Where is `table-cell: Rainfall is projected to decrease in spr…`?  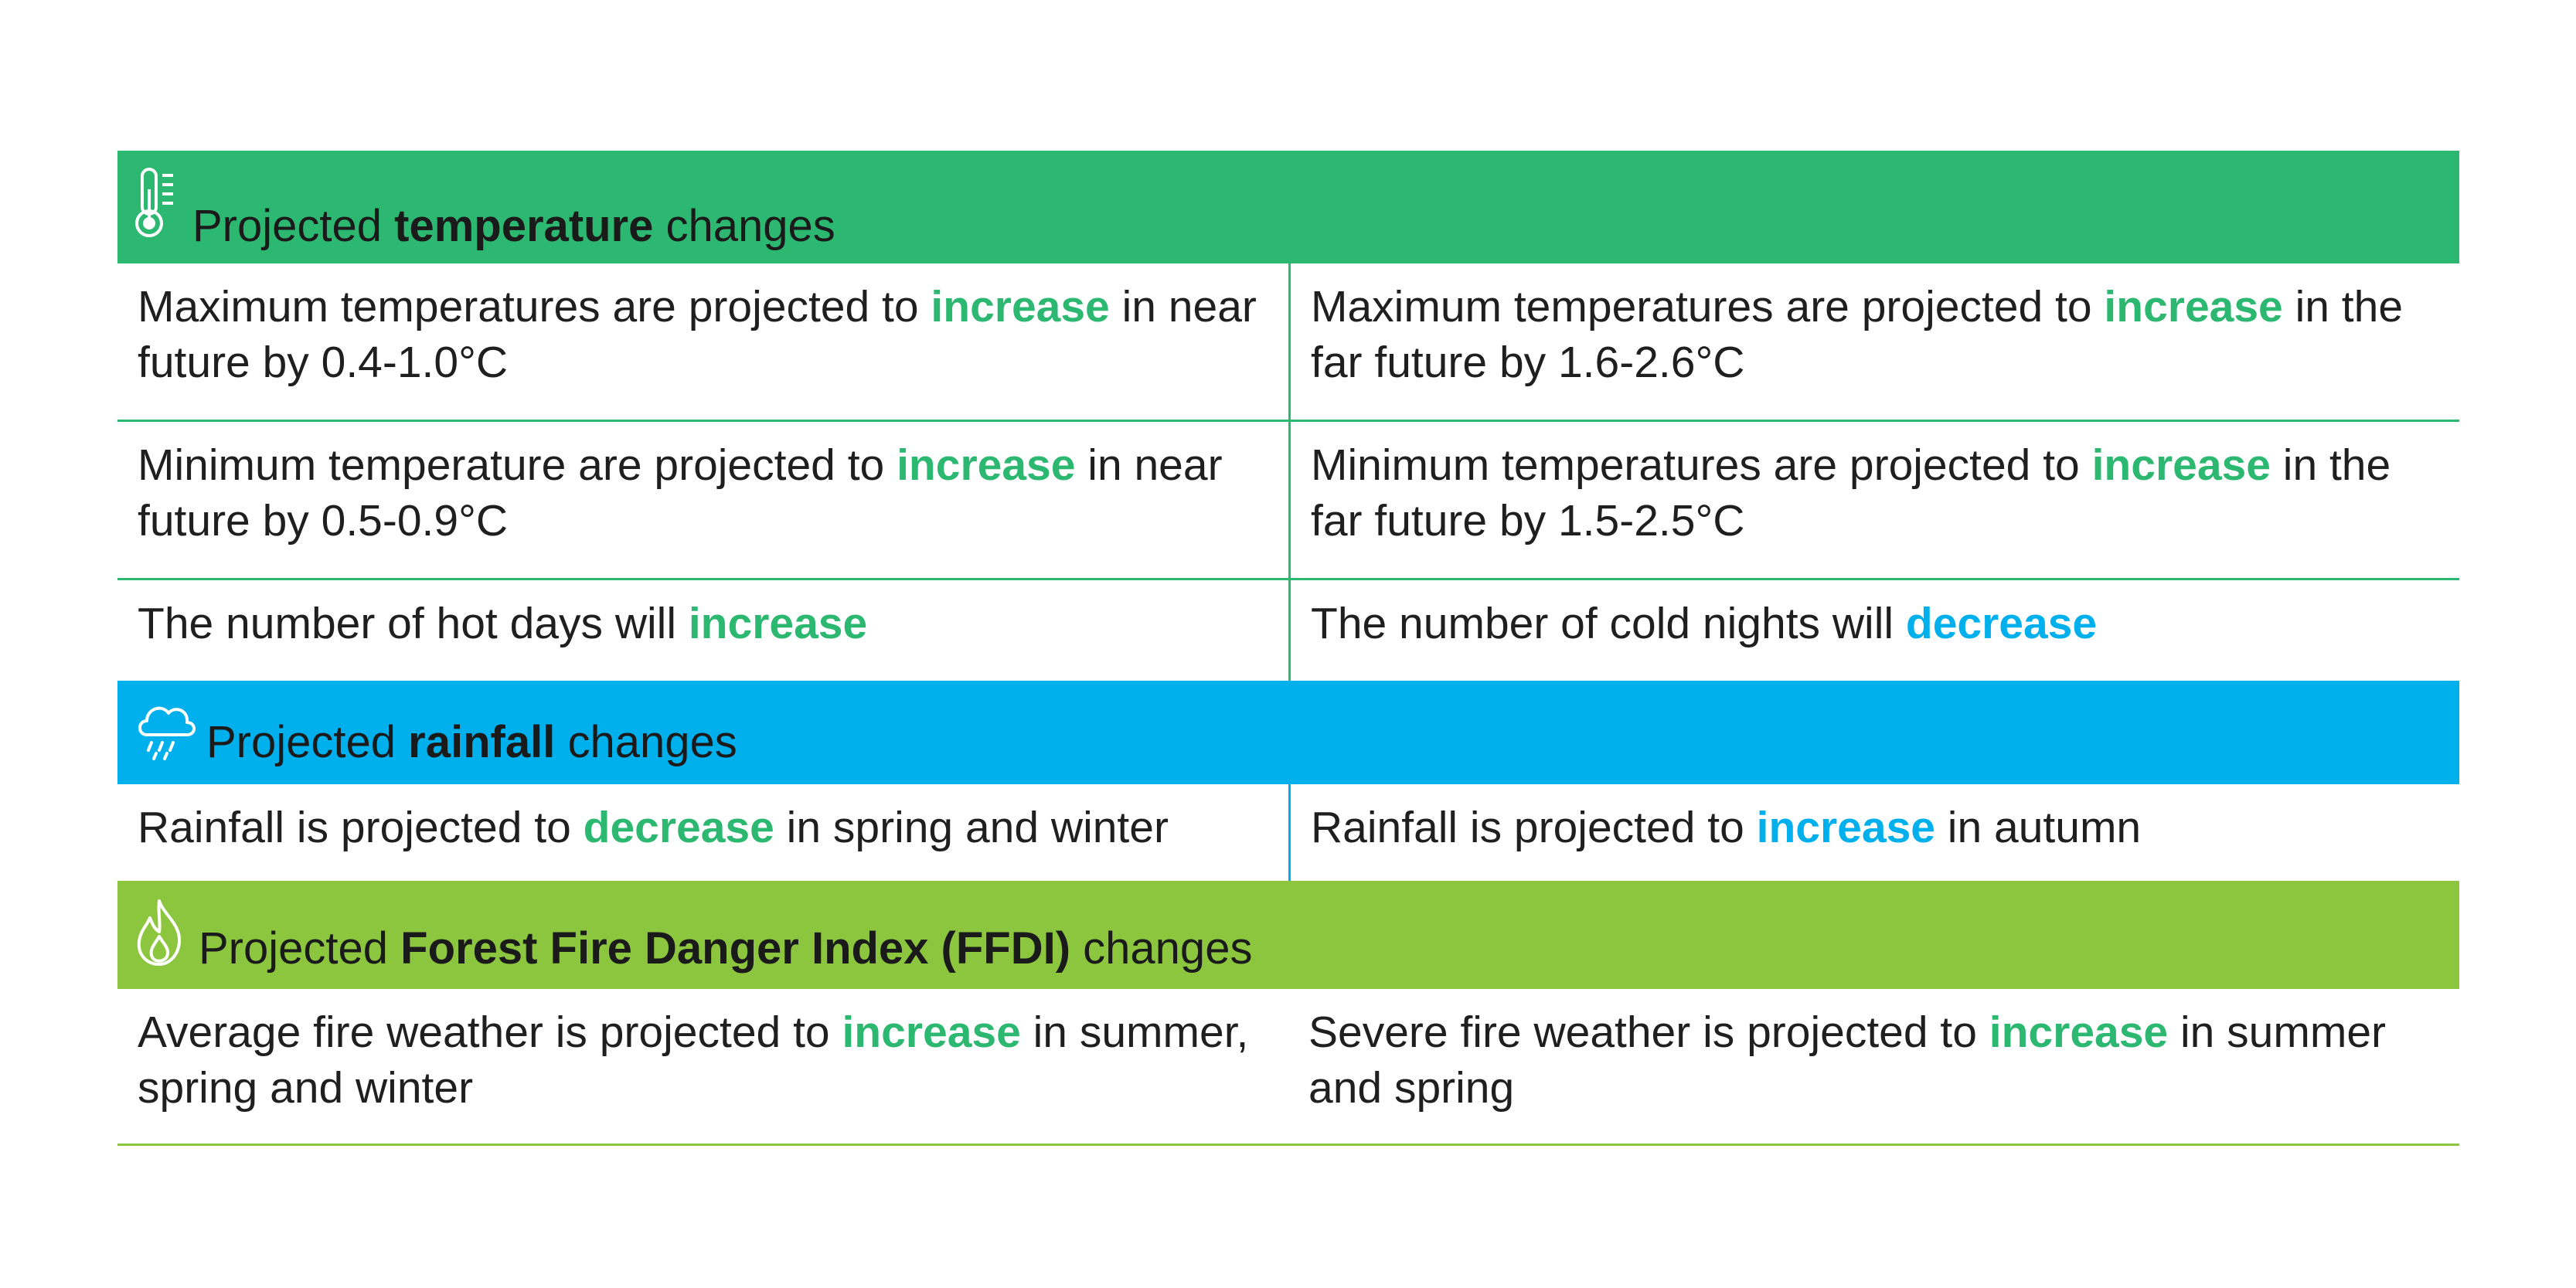
table-cell: Rainfall is projected to decrease in spr… is located at coordinates (653, 827).